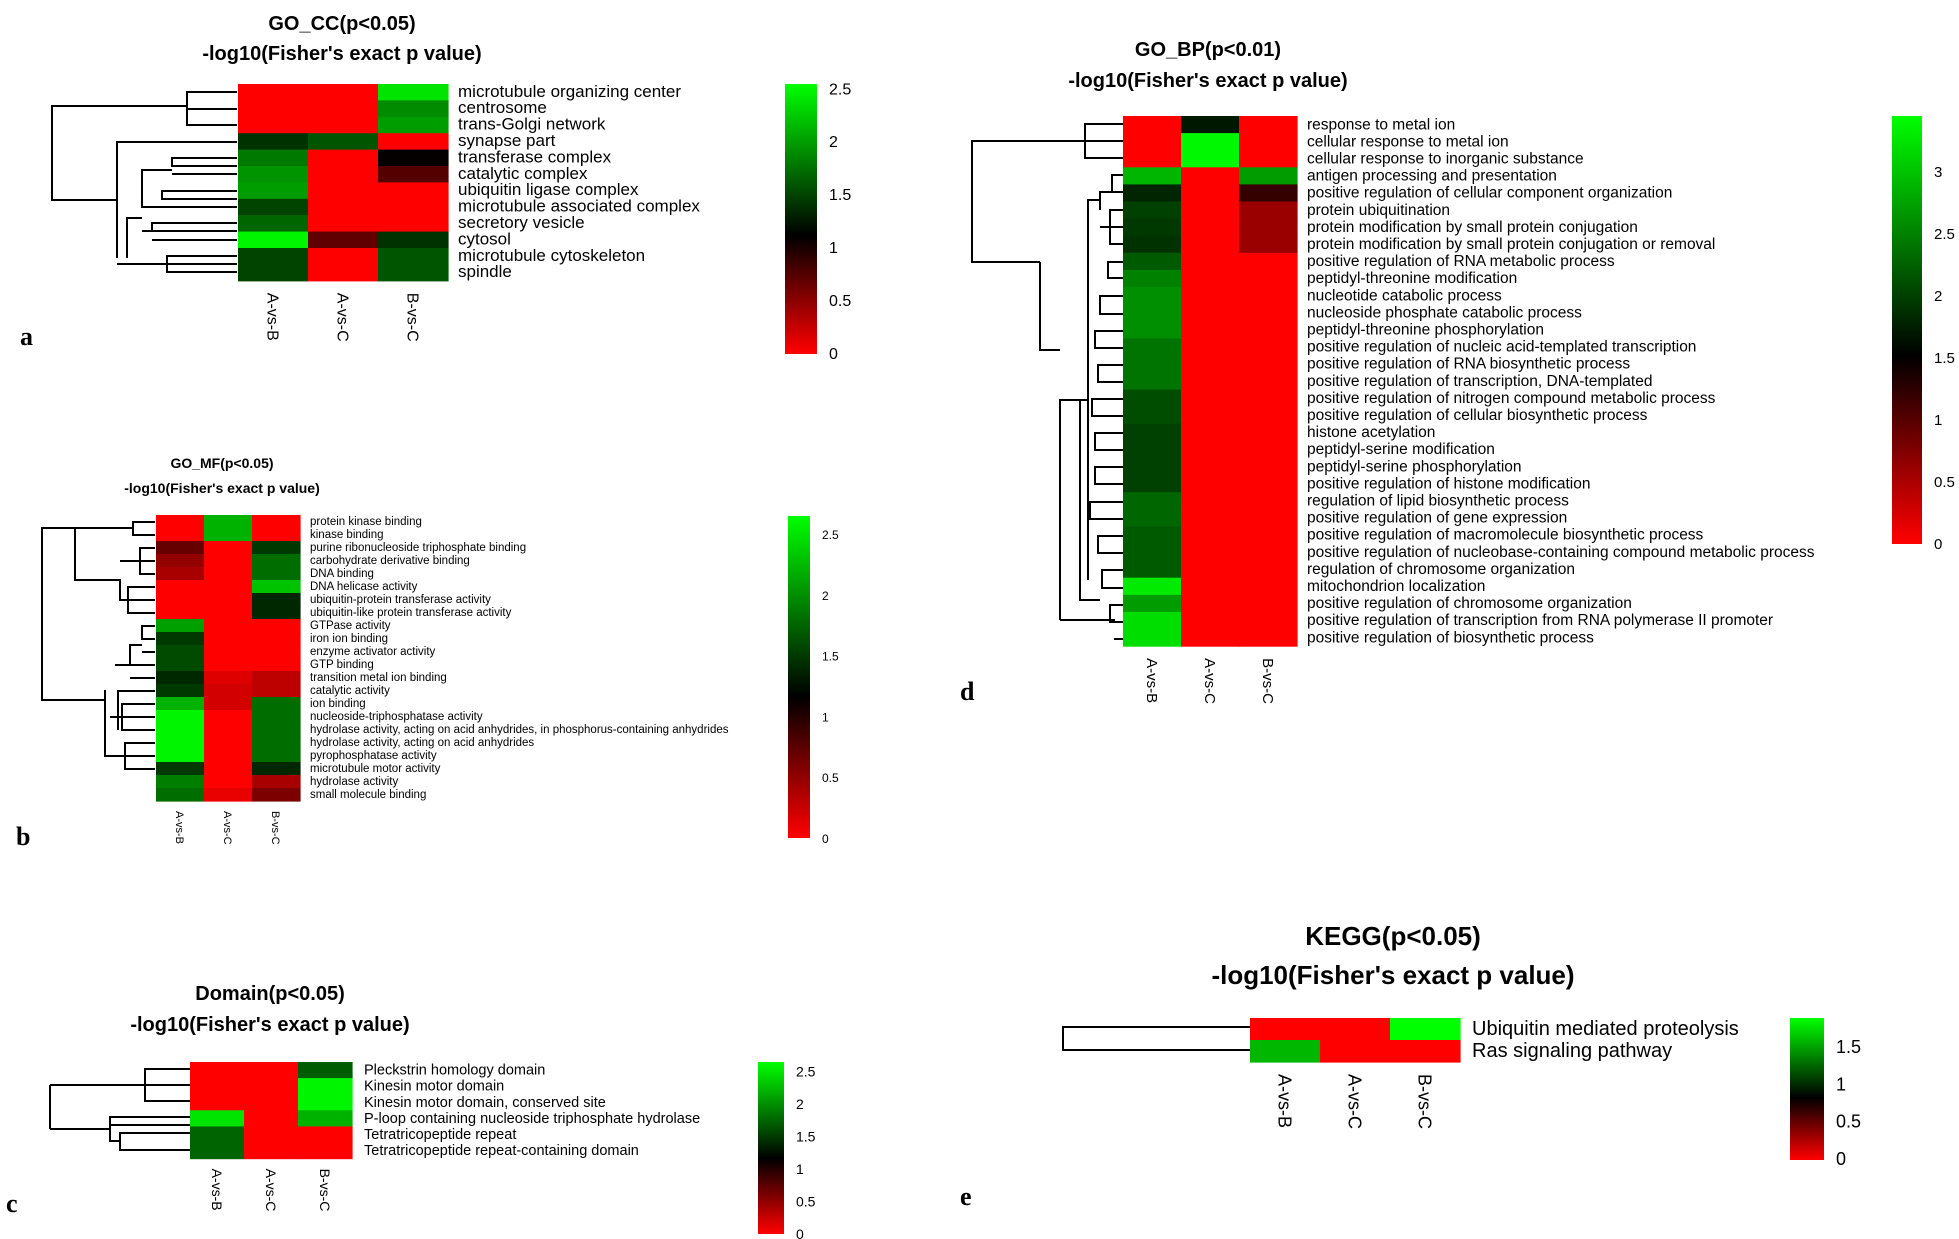 The width and height of the screenshot is (1959, 1239). What do you see at coordinates (1432, 176) in the screenshot?
I see `row-label: antigen processing and presentation` at bounding box center [1432, 176].